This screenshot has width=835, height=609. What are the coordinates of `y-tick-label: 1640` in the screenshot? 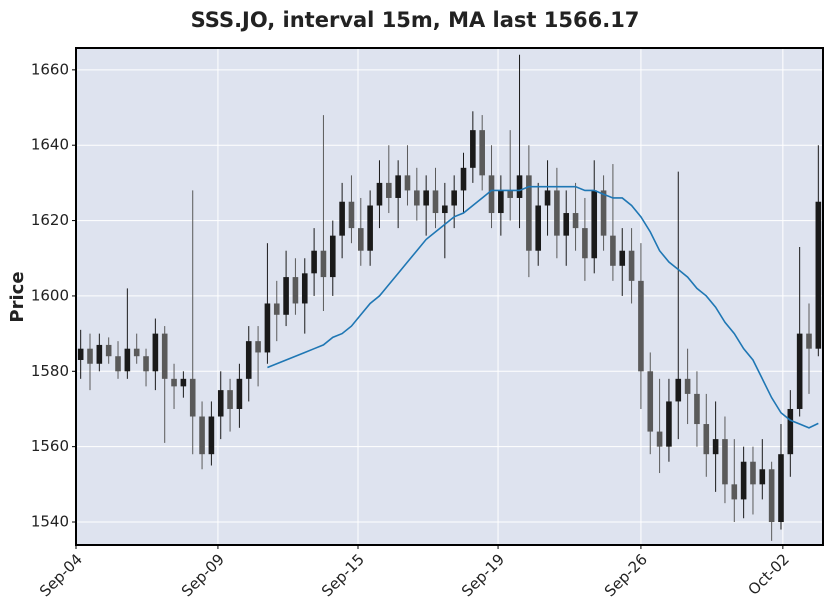 It's located at (50, 145).